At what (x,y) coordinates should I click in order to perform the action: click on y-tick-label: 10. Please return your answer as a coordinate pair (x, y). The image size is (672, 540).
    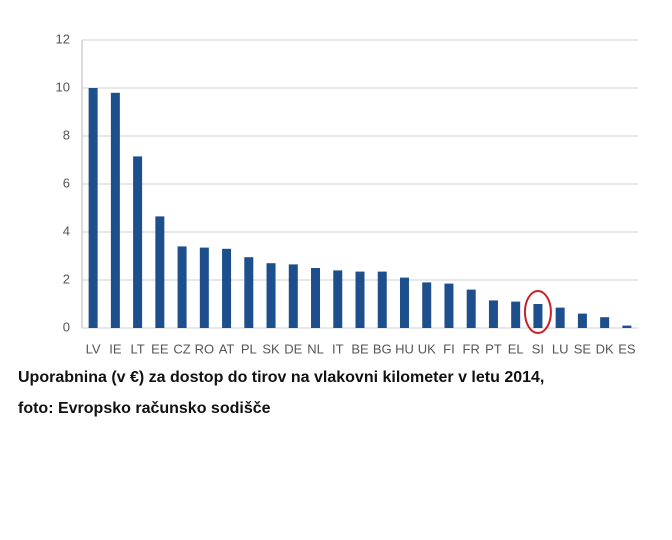
    Looking at the image, I should click on (63, 86).